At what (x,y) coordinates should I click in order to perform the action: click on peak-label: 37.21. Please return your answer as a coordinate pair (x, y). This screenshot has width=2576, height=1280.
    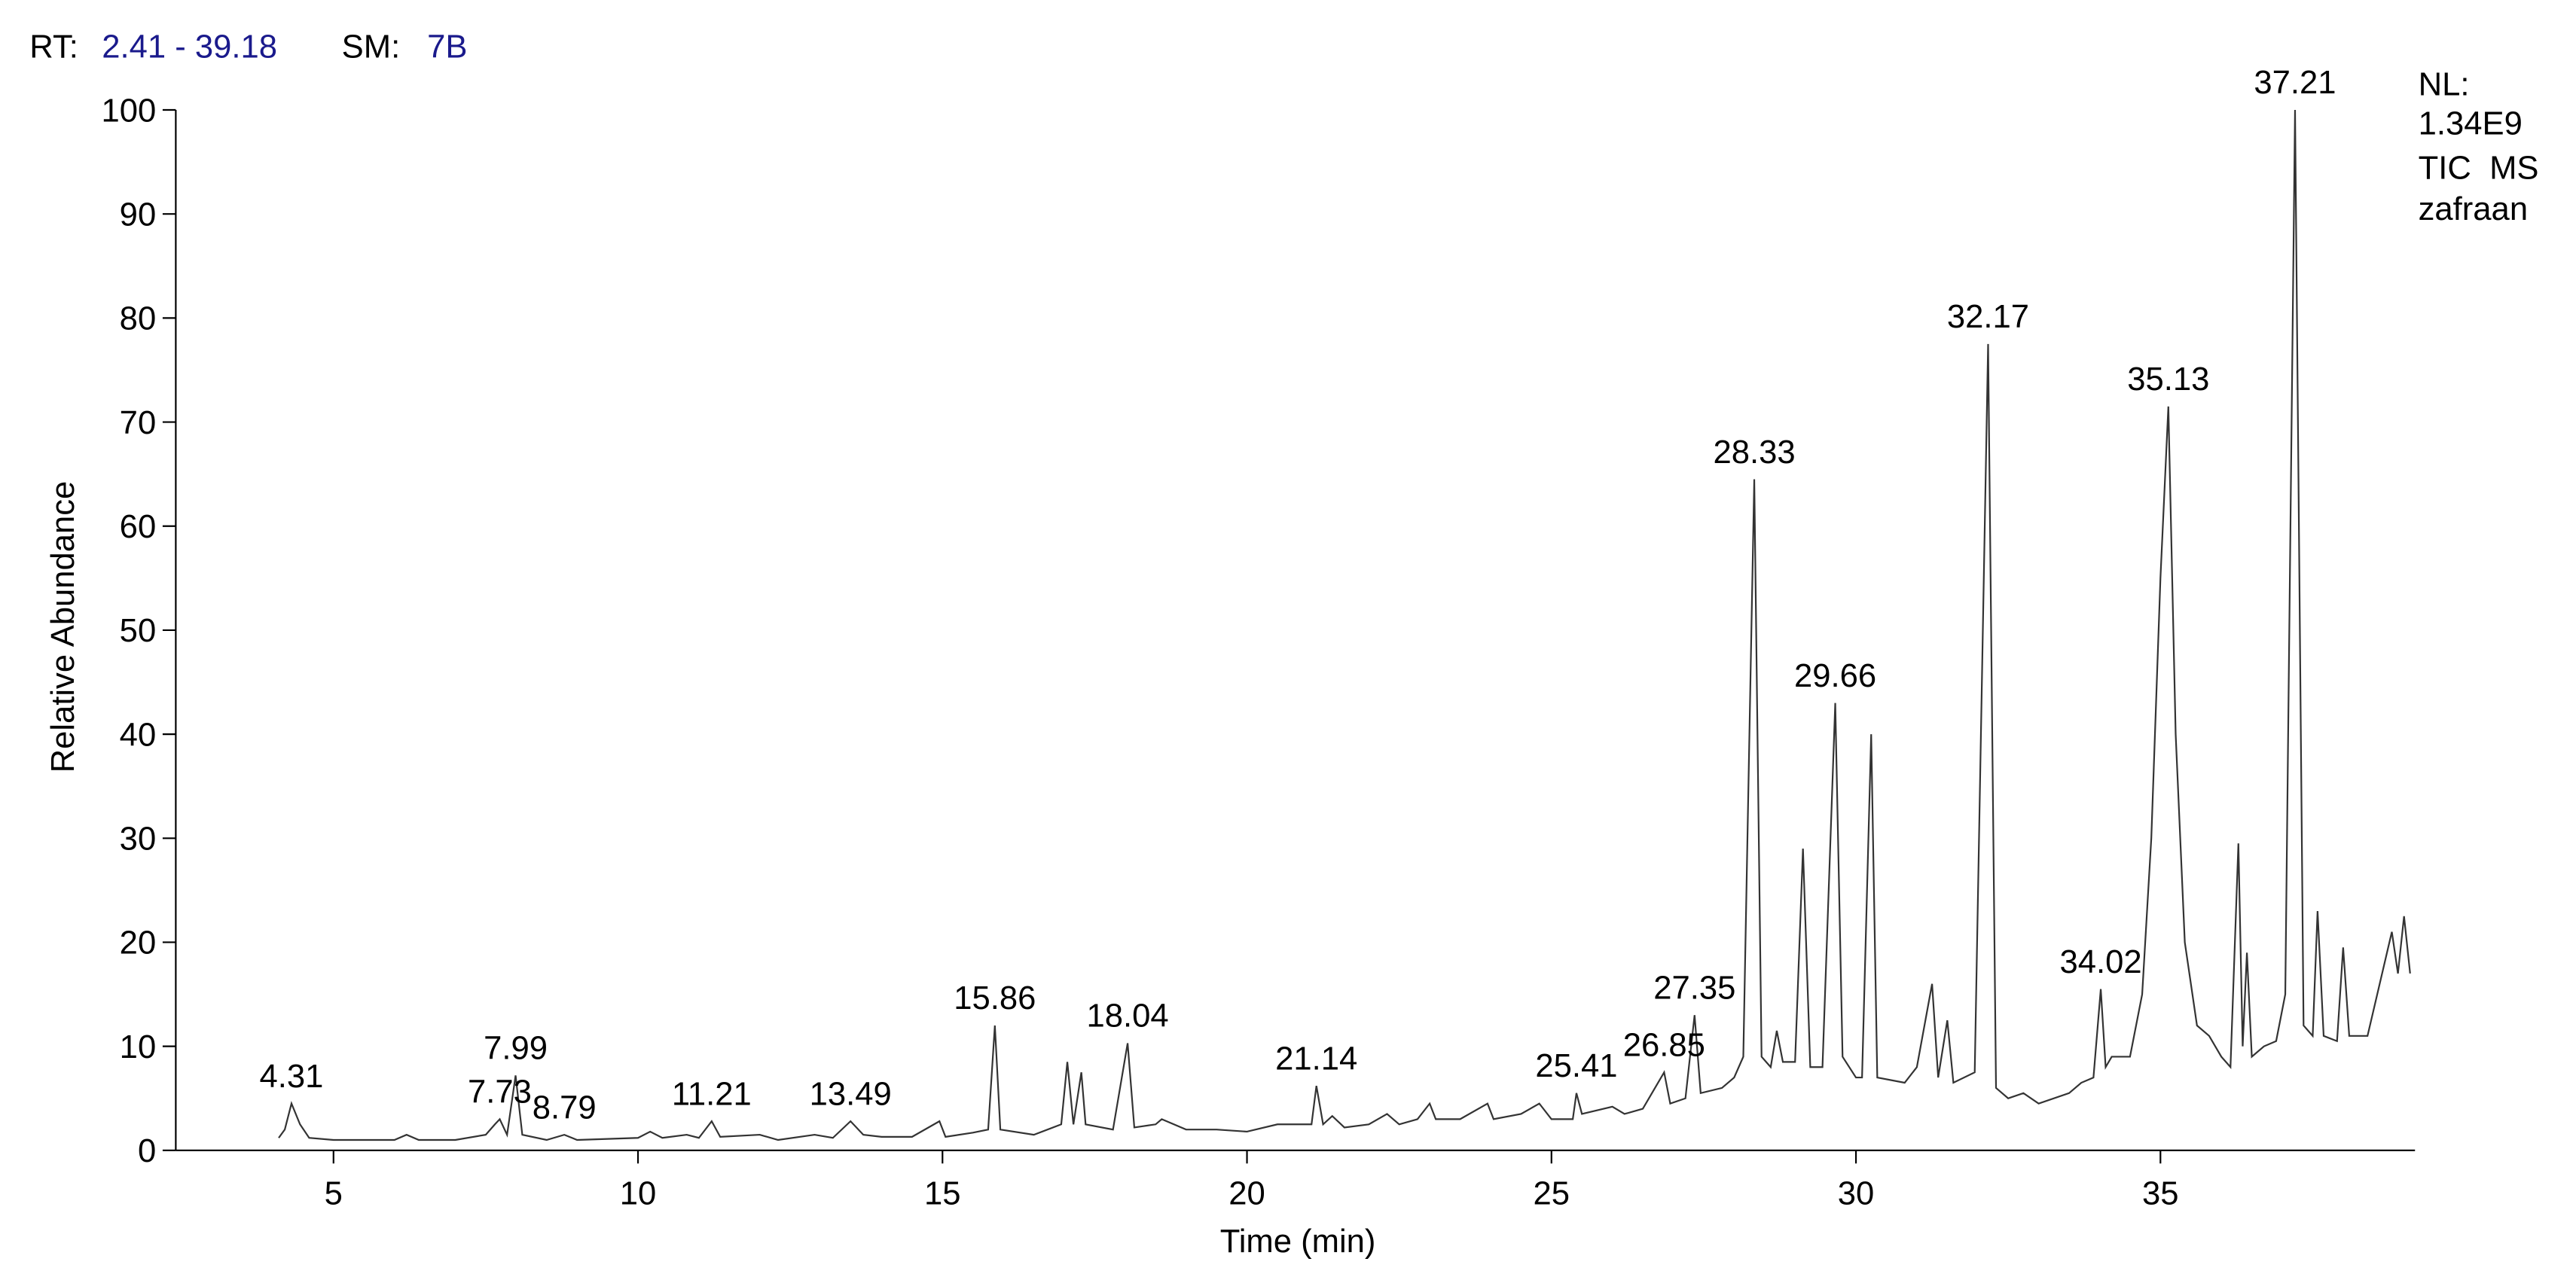
    Looking at the image, I should click on (2295, 83).